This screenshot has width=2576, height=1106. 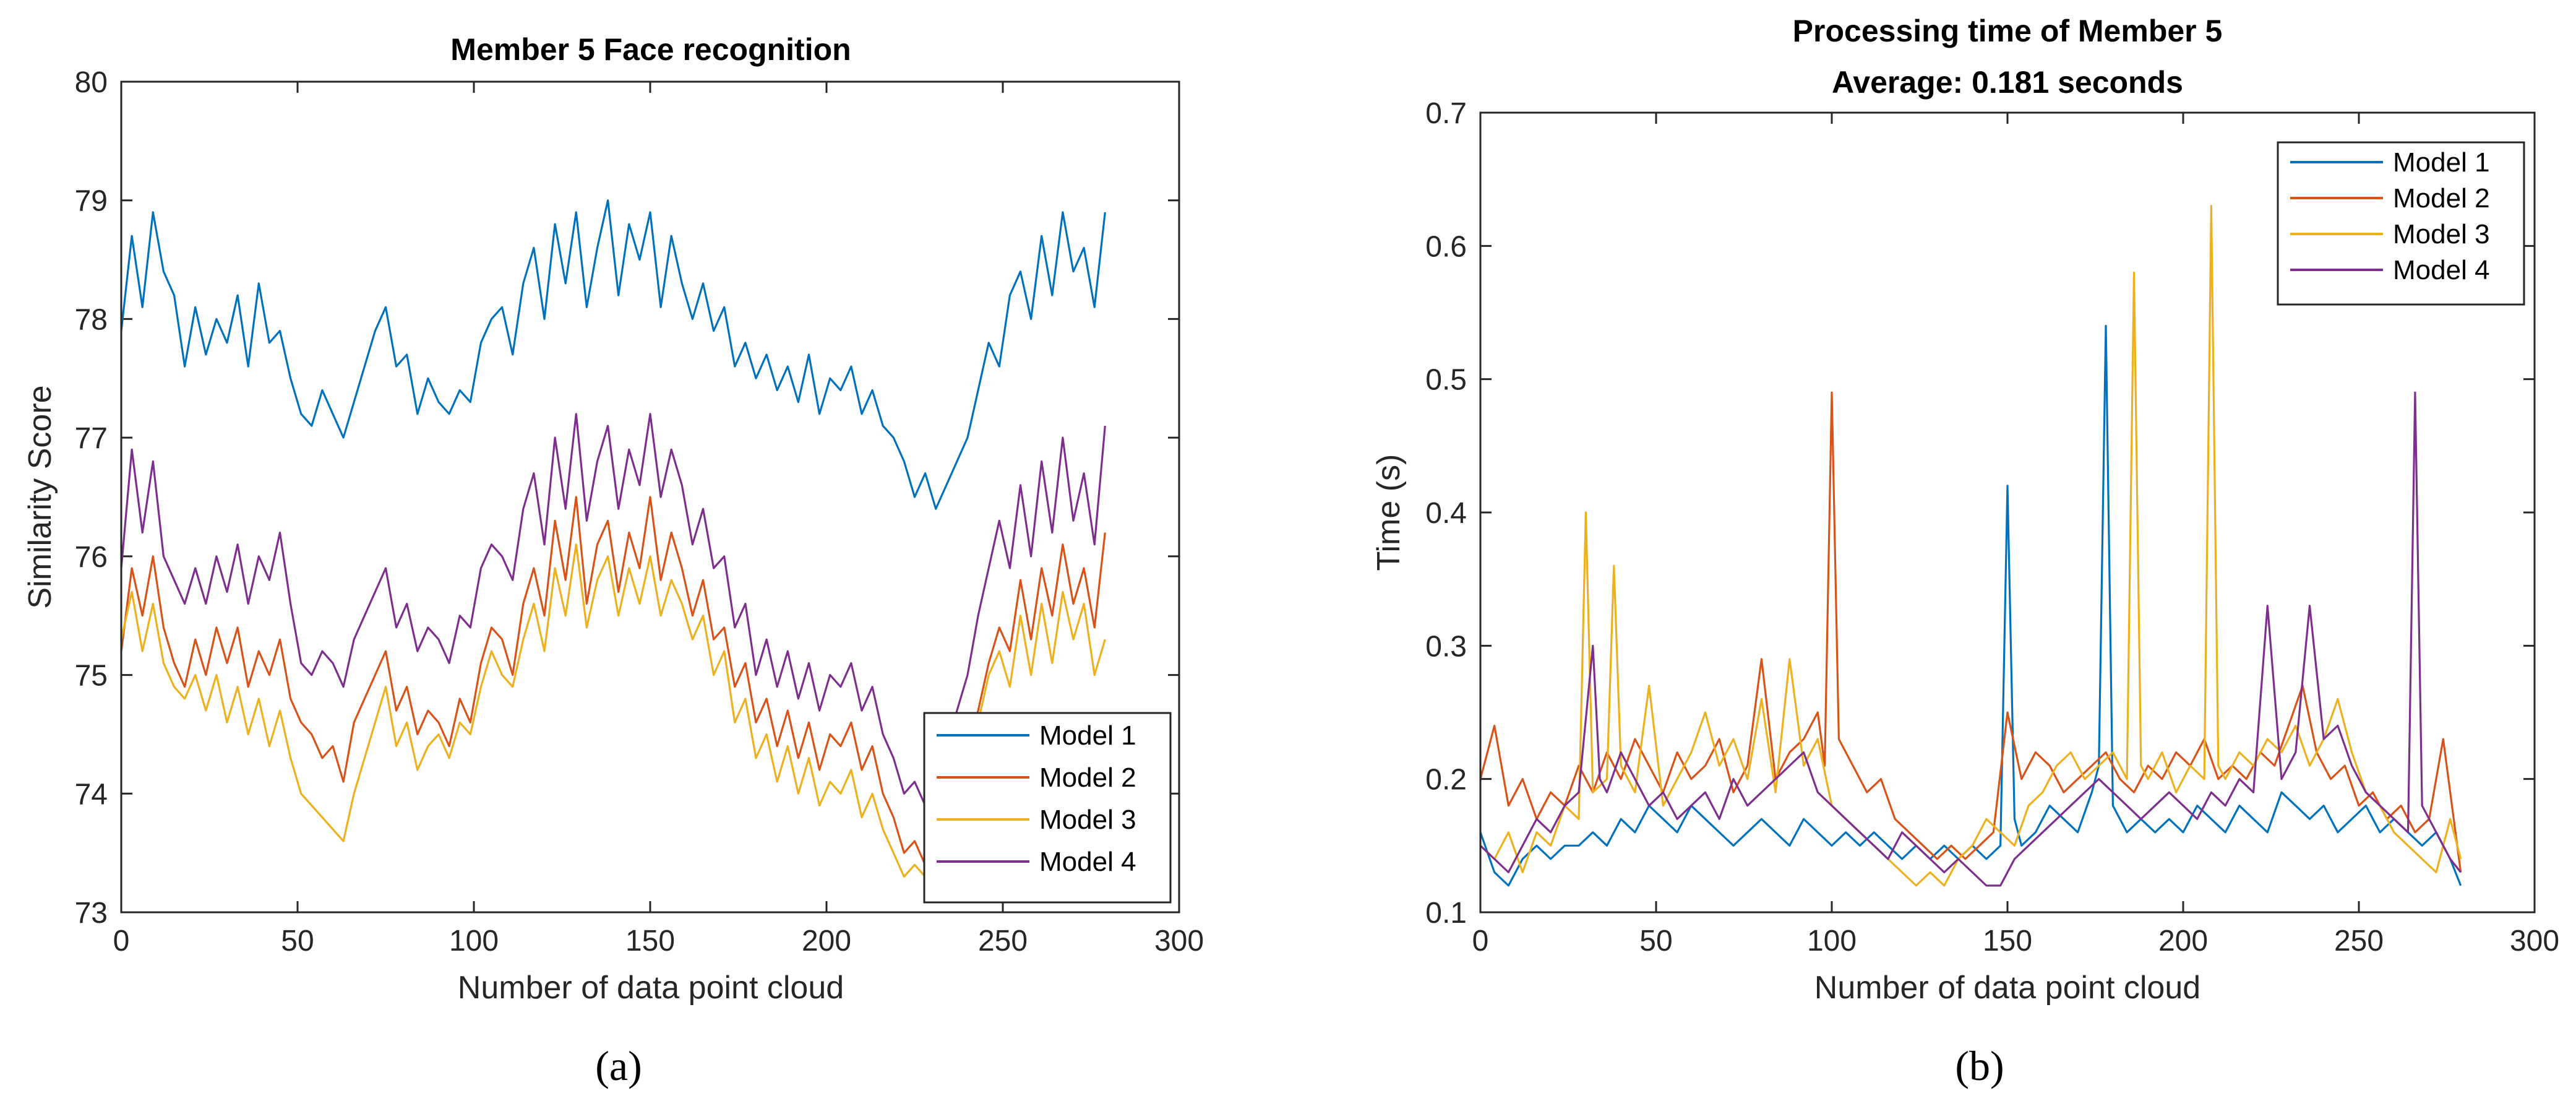 What do you see at coordinates (2008, 31) in the screenshot?
I see `chart-title-b: Processing time of Member 5` at bounding box center [2008, 31].